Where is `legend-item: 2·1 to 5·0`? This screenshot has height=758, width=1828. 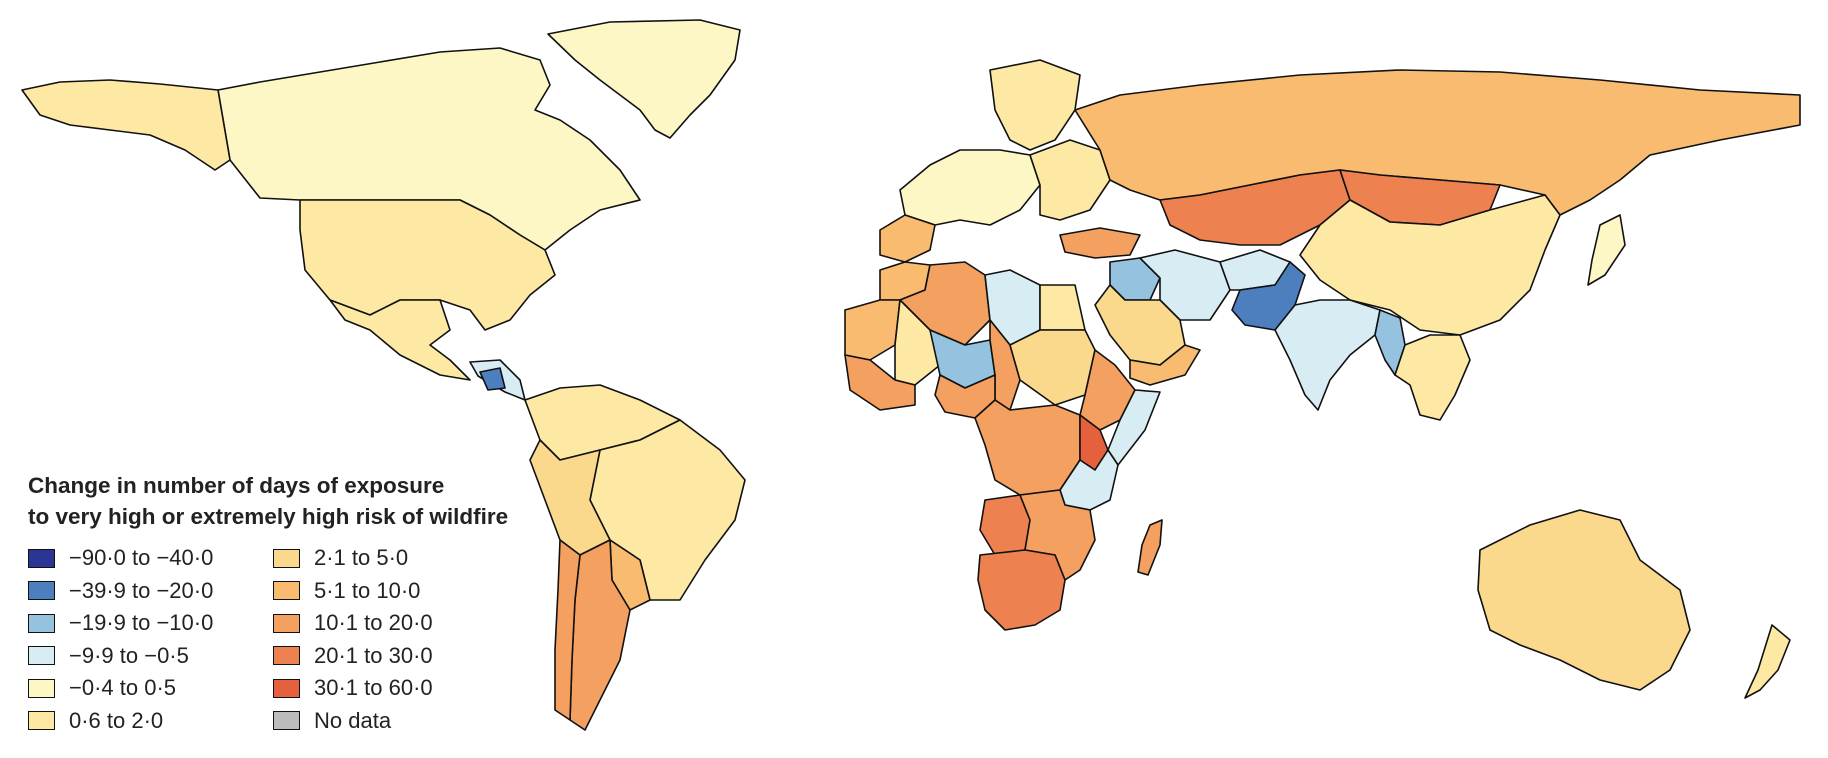
legend-item: 2·1 to 5·0 is located at coordinates (395, 558).